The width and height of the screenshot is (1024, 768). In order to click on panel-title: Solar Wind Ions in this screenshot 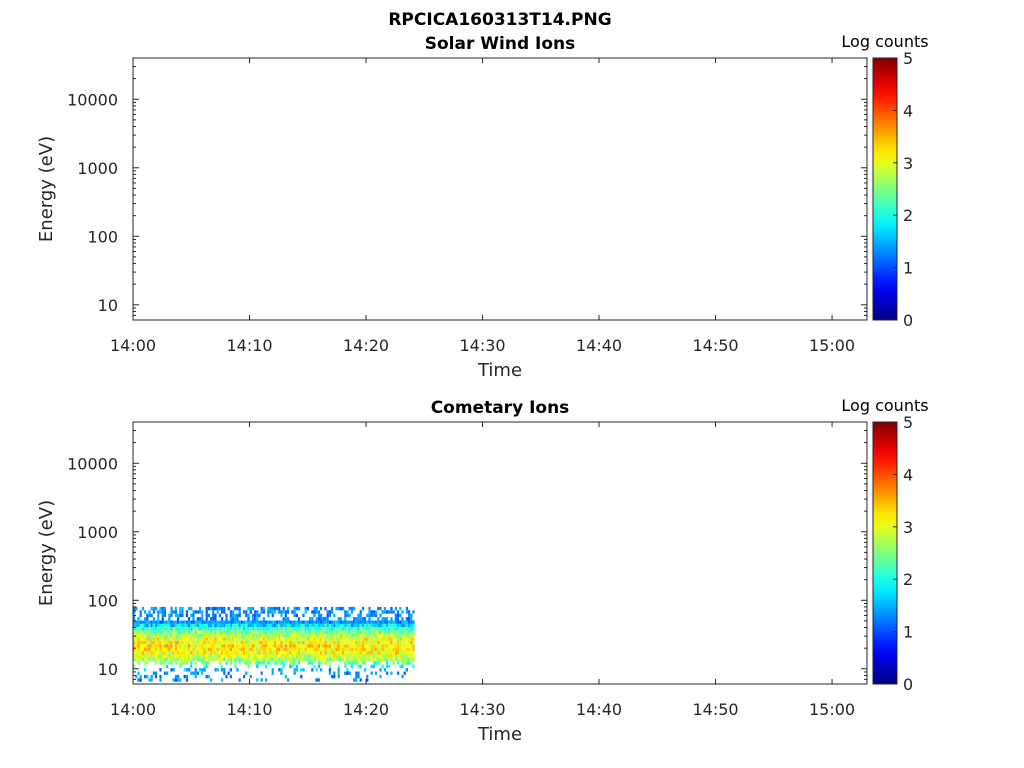, I will do `click(500, 44)`.